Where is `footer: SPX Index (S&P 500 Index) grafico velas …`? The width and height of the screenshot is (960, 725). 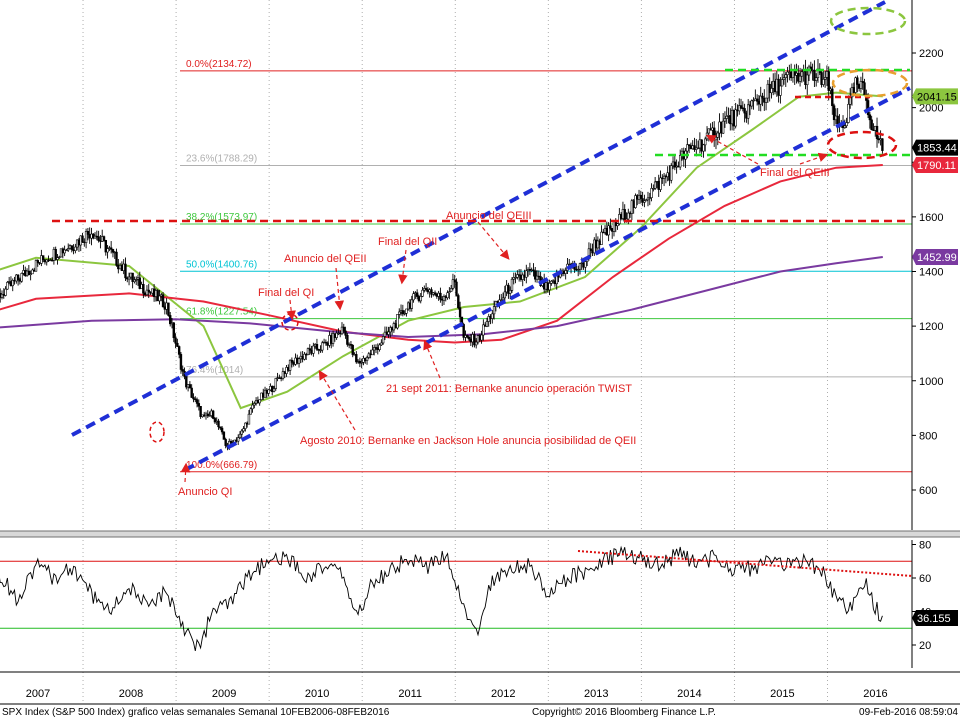 footer: SPX Index (S&P 500 Index) grafico velas … is located at coordinates (480, 712).